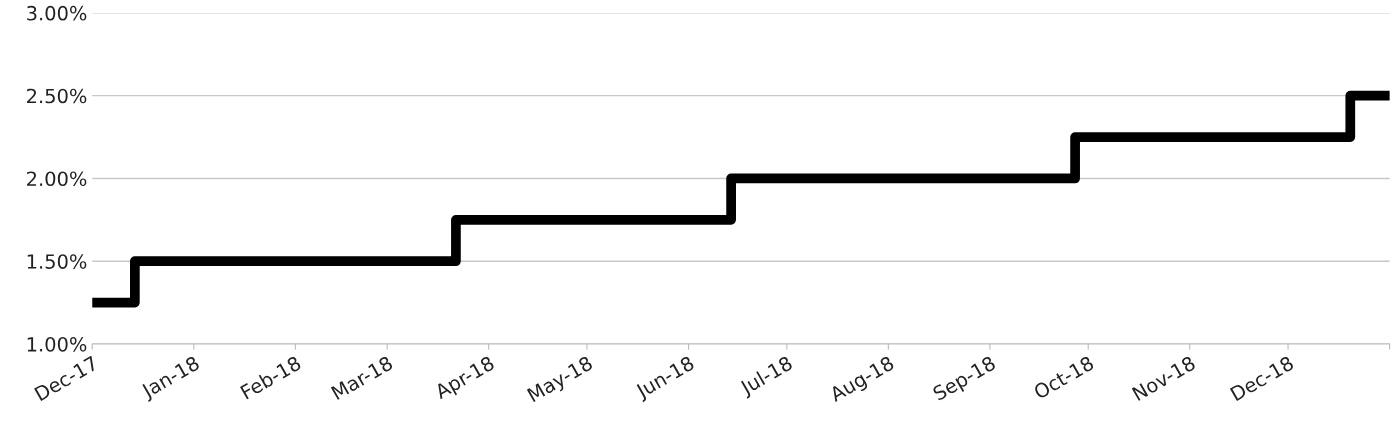 This screenshot has width=1398, height=430. What do you see at coordinates (57, 96) in the screenshot?
I see `y-tick-label: 2.50%` at bounding box center [57, 96].